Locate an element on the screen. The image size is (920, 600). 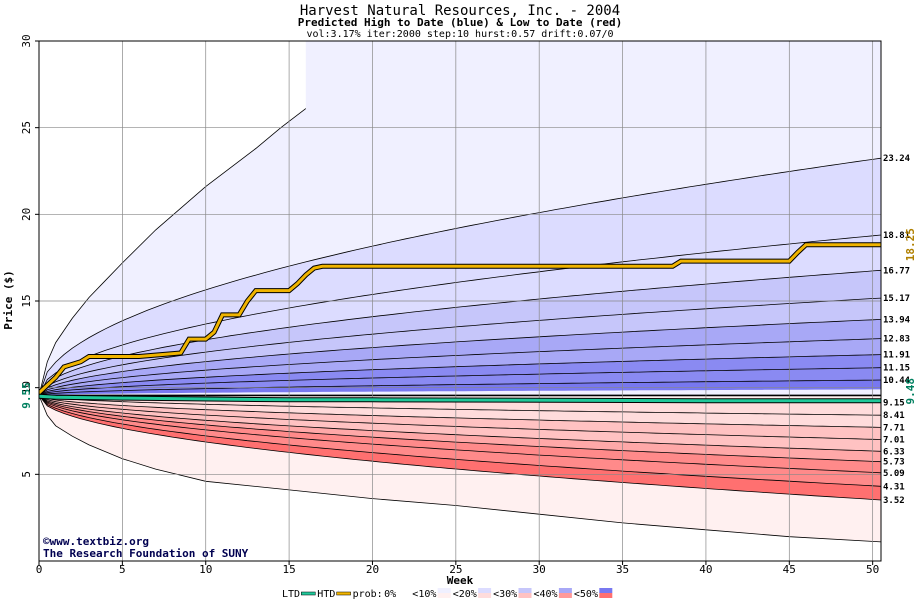
x-tick-label: 15 is located at coordinates (288, 569).